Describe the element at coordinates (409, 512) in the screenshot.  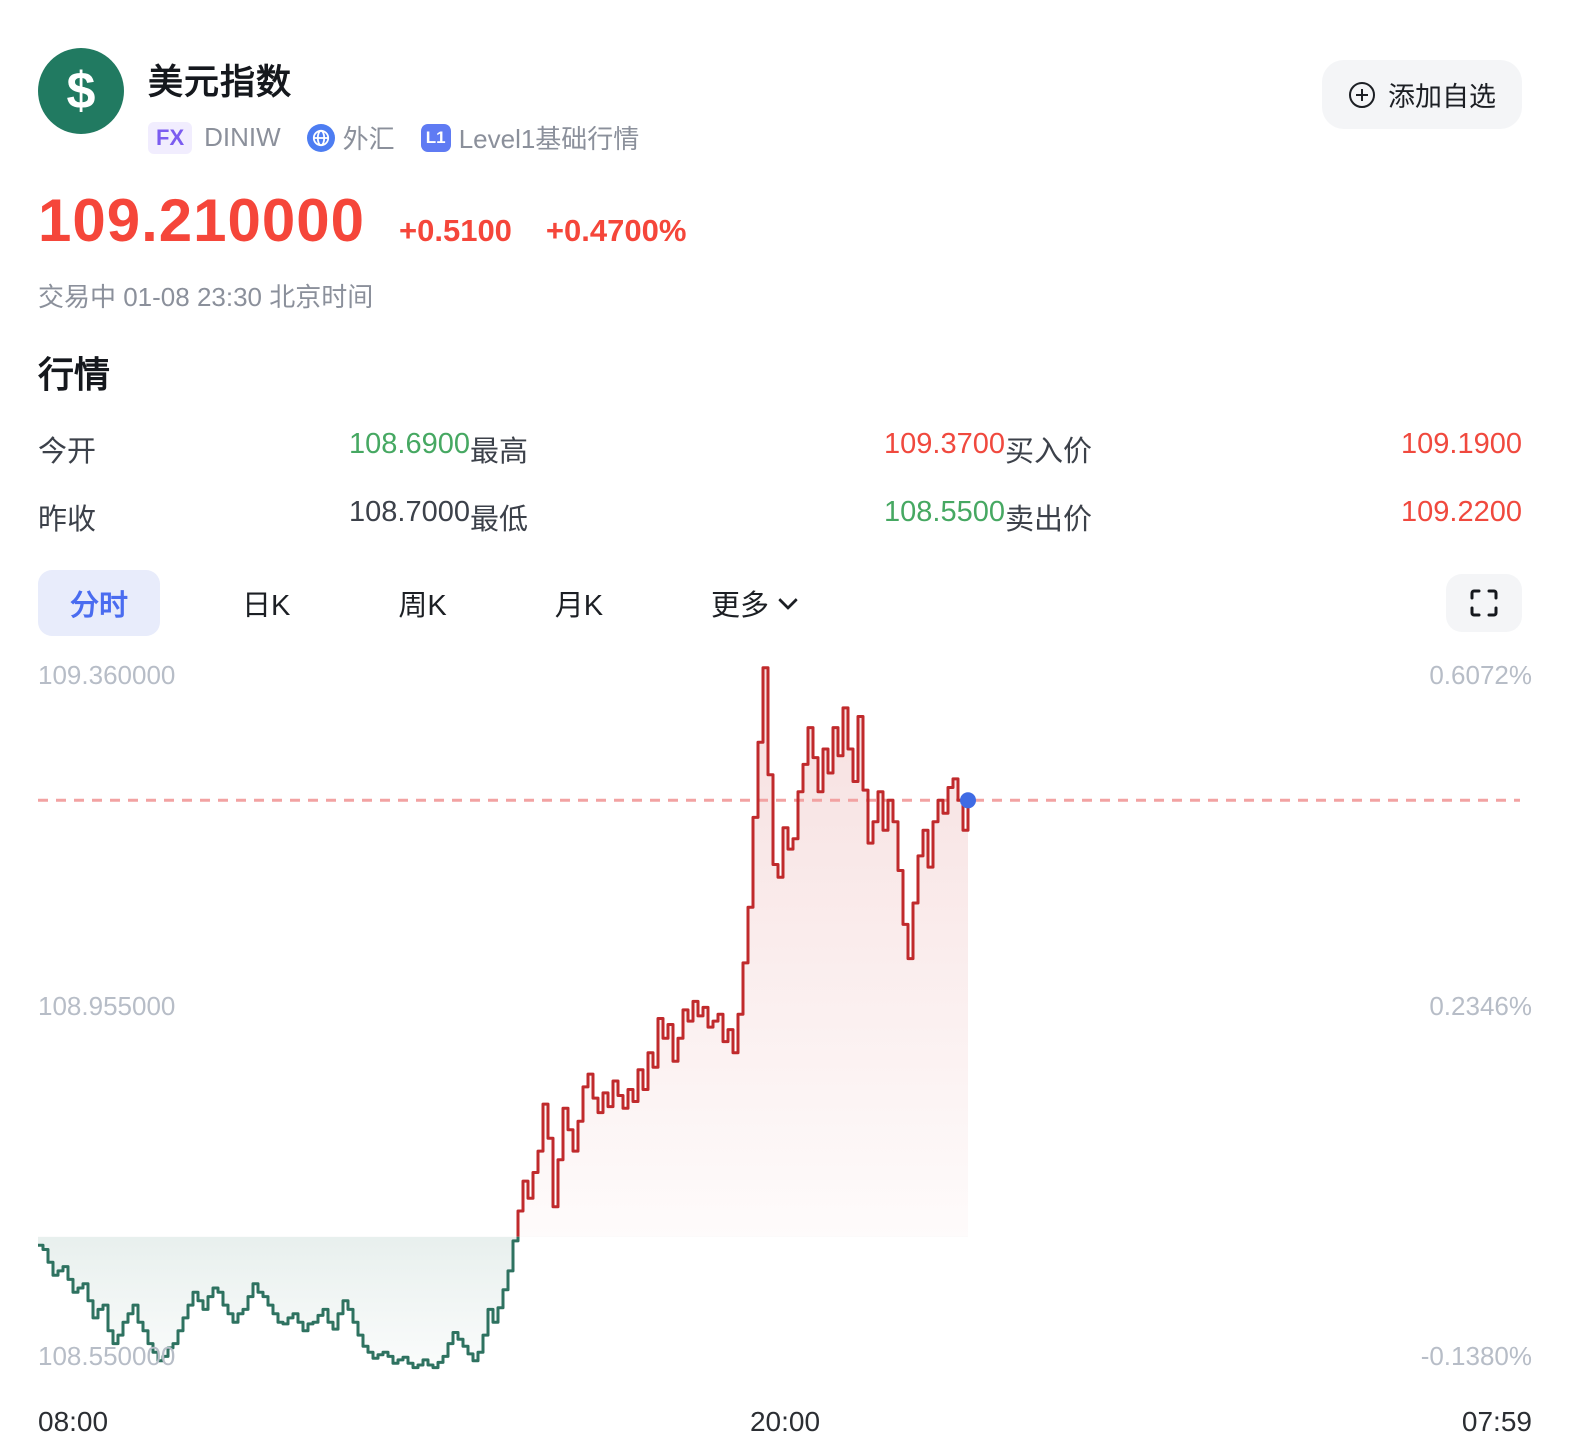
I see `stat-value: 108.7000` at that location.